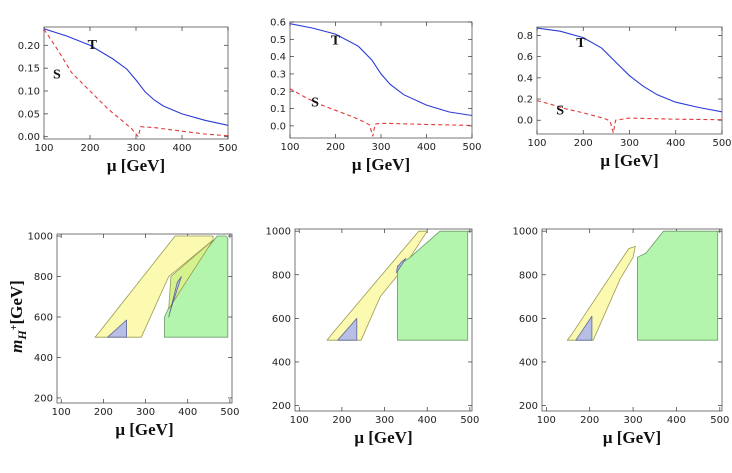  I want to click on y-tick-label: 0.15, so click(29, 69).